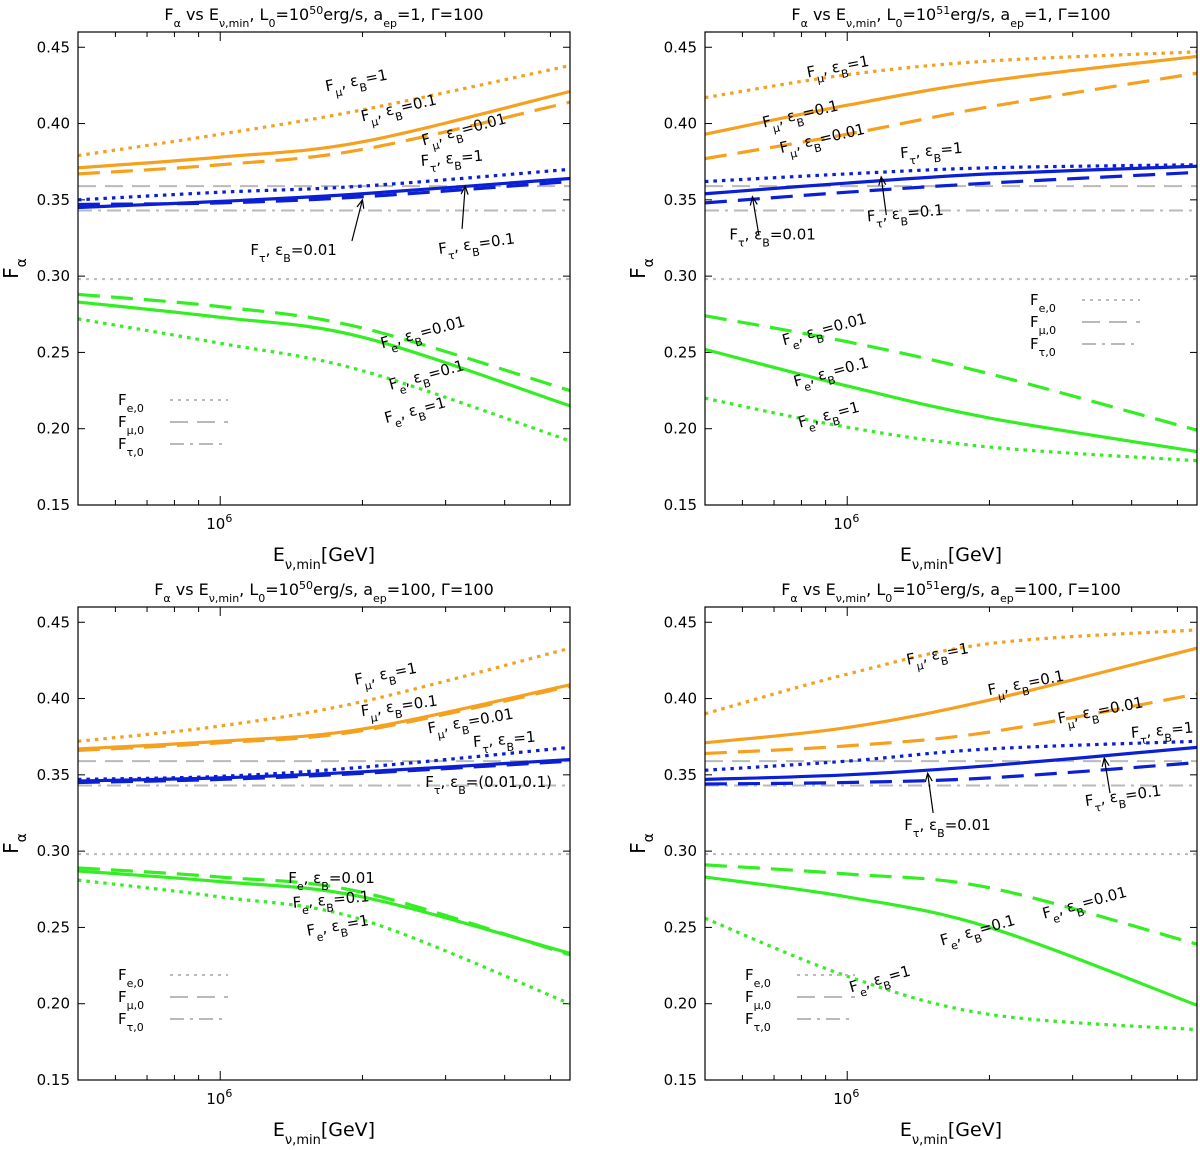 The width and height of the screenshot is (1200, 1150). I want to click on annotation-arrow, so click(755, 216).